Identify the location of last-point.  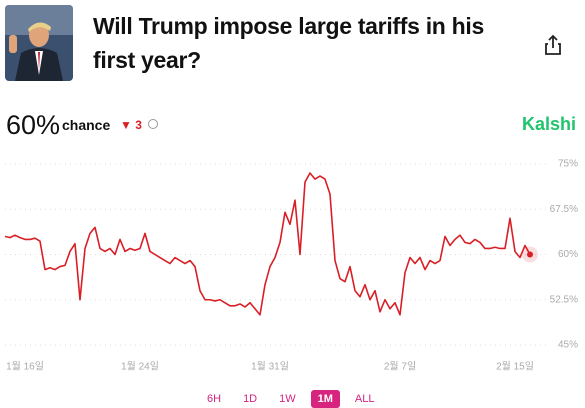
(530, 254).